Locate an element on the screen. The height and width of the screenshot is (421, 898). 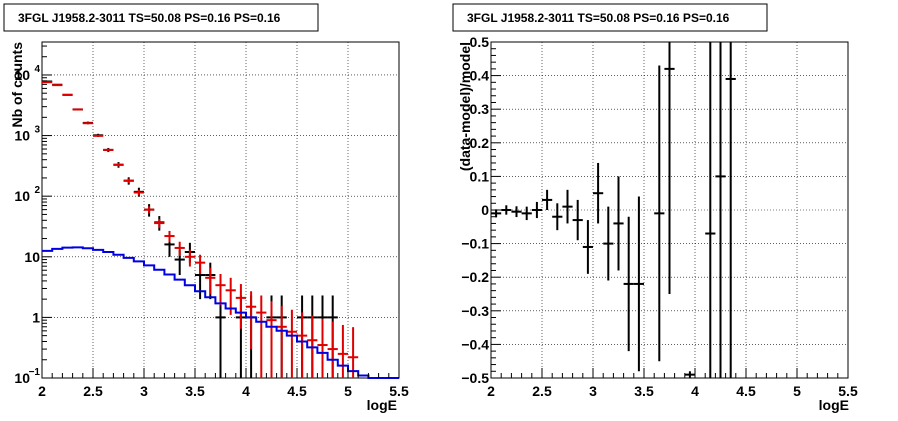
counts-x-axis-label: logE is located at coordinates (382, 405).